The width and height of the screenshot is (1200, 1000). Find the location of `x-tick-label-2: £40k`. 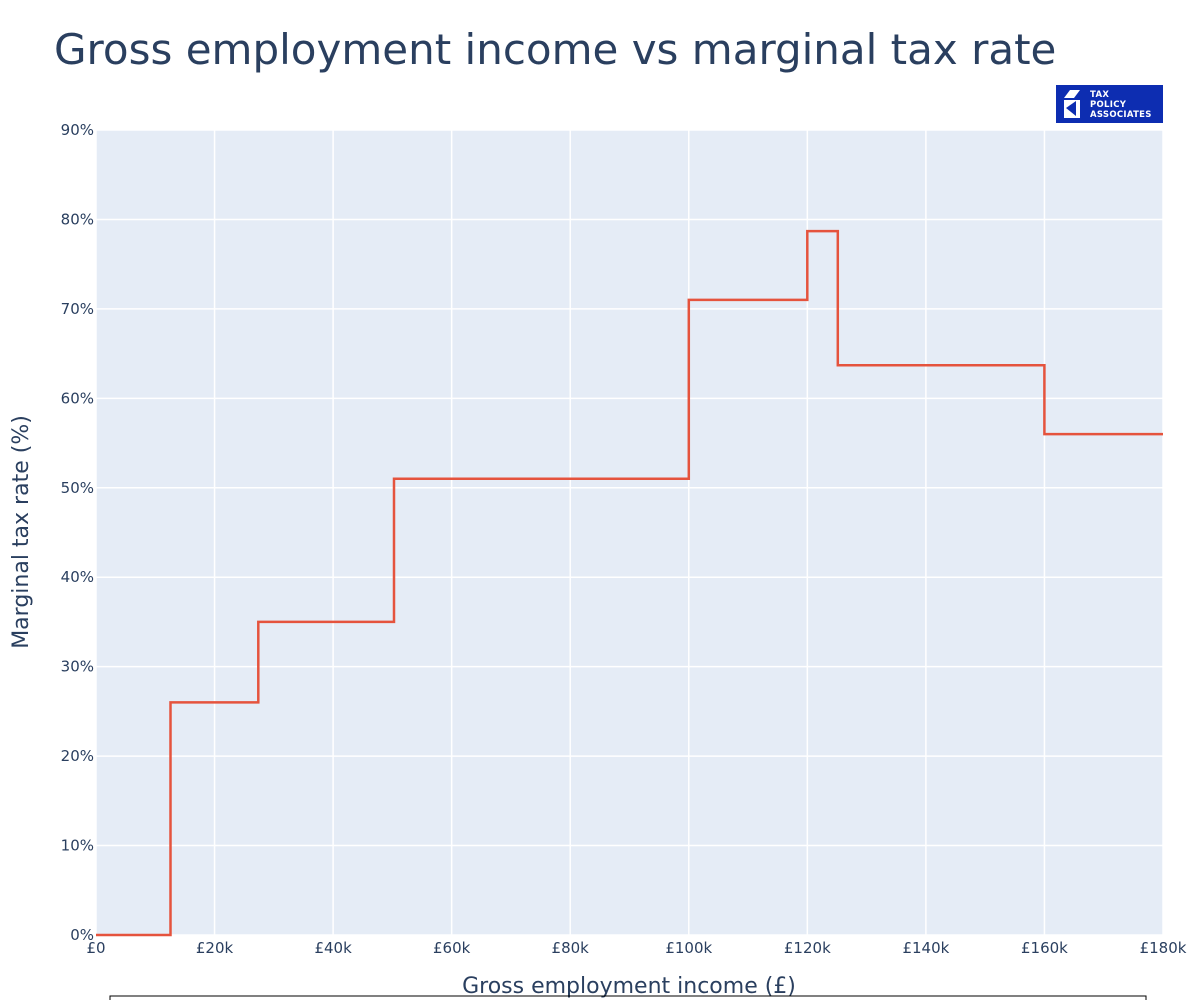

x-tick-label-2: £40k is located at coordinates (333, 948).